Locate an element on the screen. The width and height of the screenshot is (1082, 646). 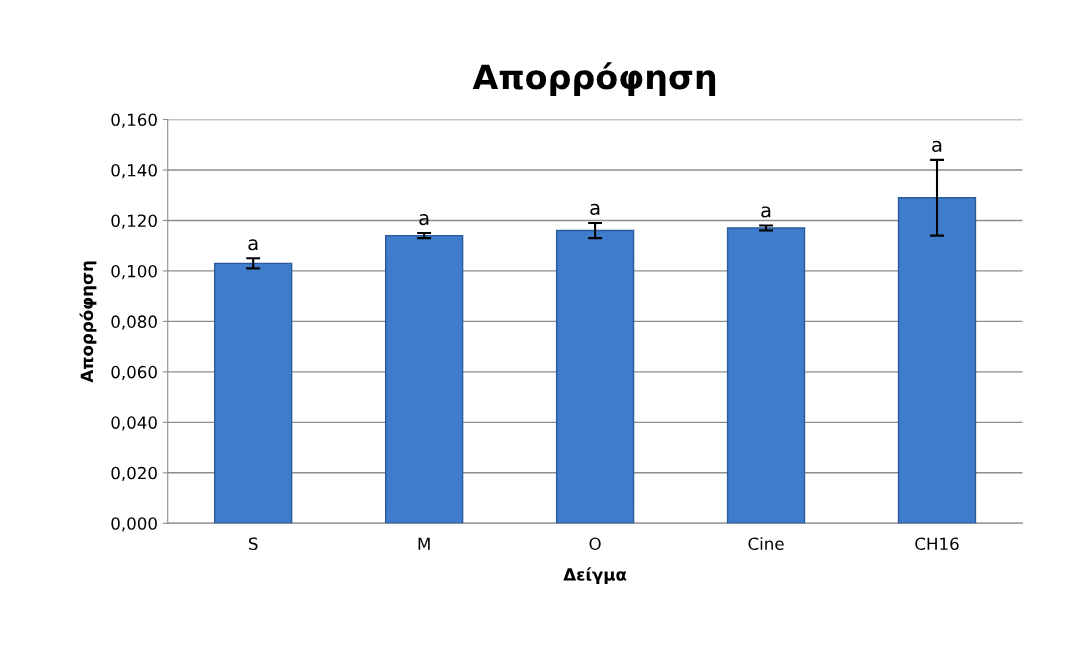
x-tick-label: M is located at coordinates (424, 543).